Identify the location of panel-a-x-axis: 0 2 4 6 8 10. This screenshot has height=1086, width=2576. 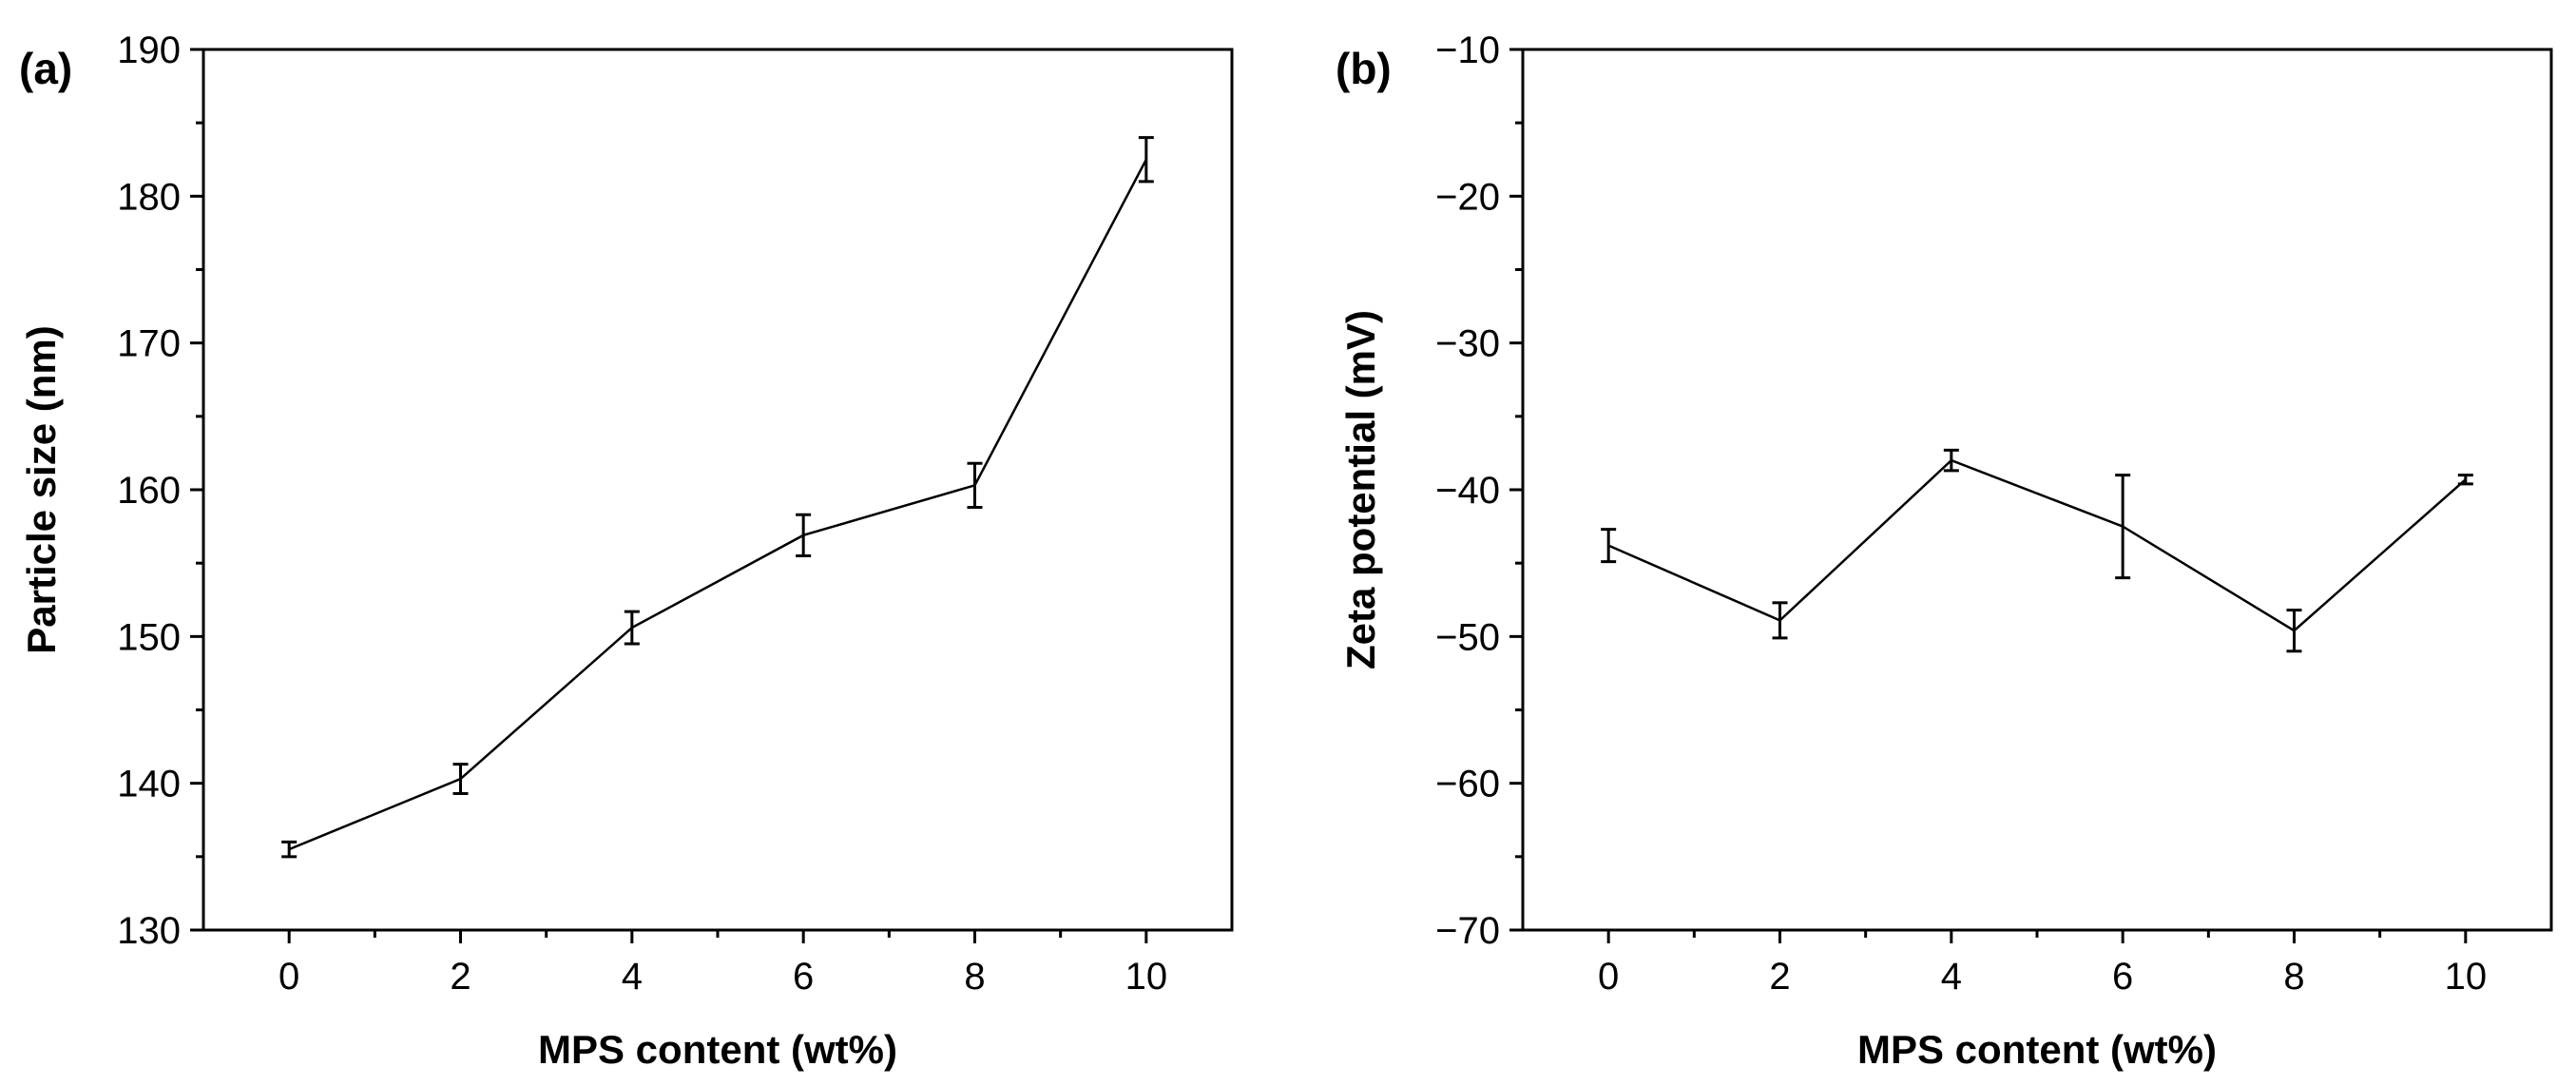
(723, 964).